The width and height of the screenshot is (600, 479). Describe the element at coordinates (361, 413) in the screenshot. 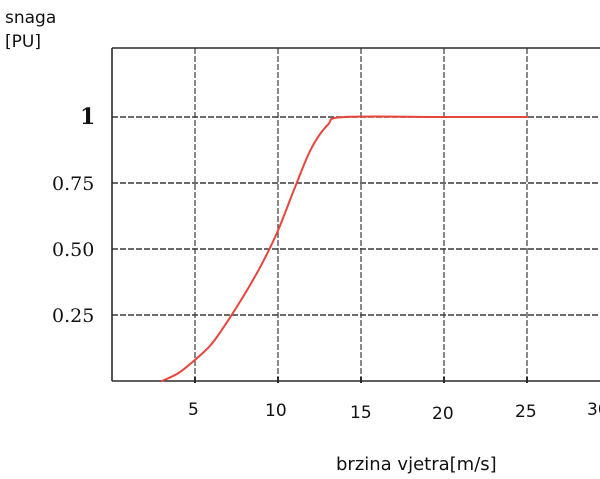

I see `x-tick-label: 15` at that location.